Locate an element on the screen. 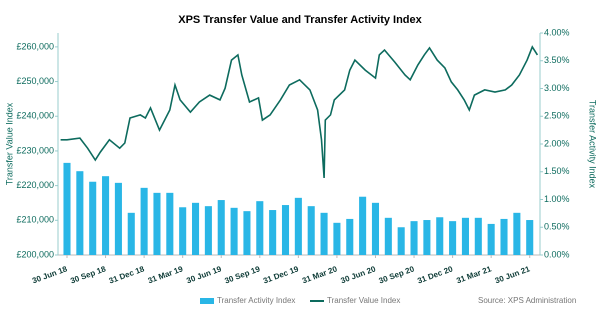 This screenshot has height=318, width=602. x-tick-label: 30 Jun 20 is located at coordinates (359, 274).